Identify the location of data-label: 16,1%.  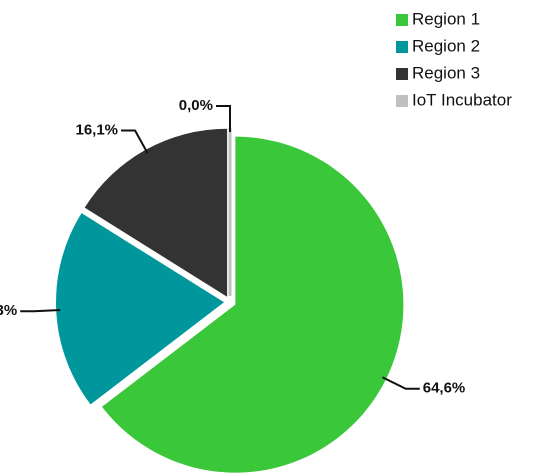
(96, 130).